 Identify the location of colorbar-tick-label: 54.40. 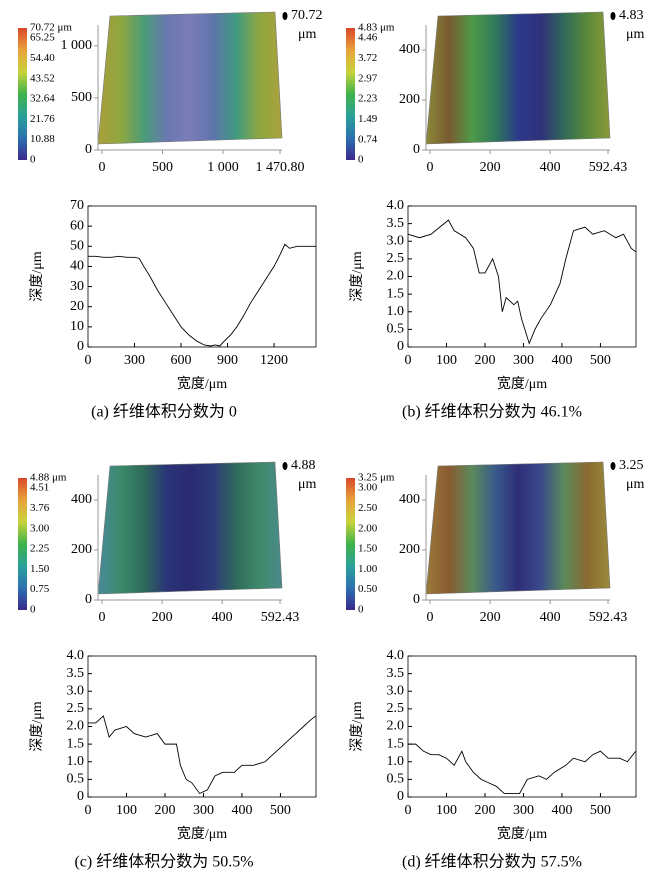
(42, 58).